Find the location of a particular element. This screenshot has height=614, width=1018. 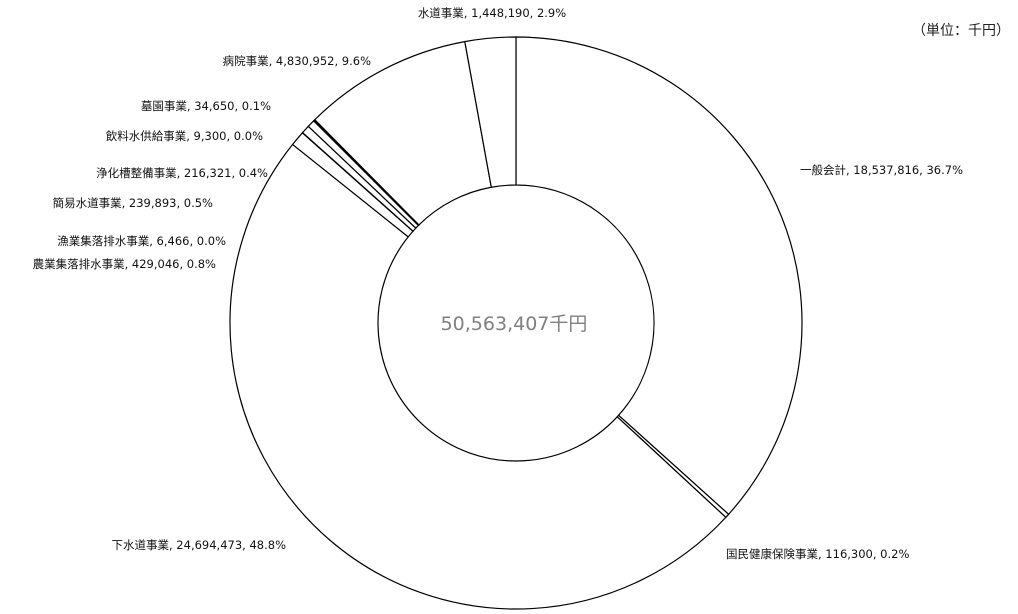

slice-label-10: 病院事業, 4,830,952, 9.6% is located at coordinates (297, 61).